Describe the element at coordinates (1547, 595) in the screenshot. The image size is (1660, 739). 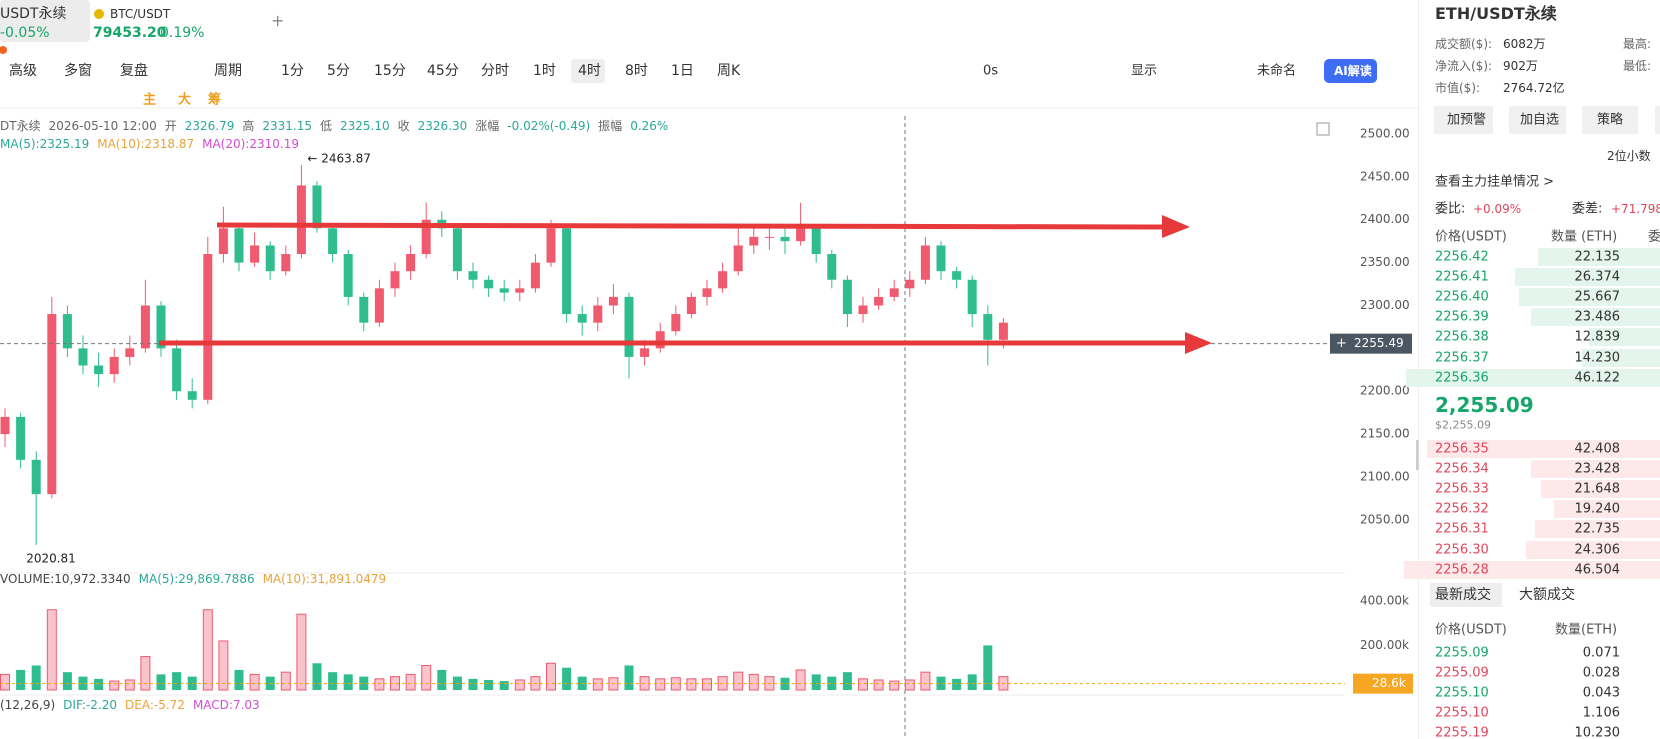
I see `trade-tab: 大额成交` at that location.